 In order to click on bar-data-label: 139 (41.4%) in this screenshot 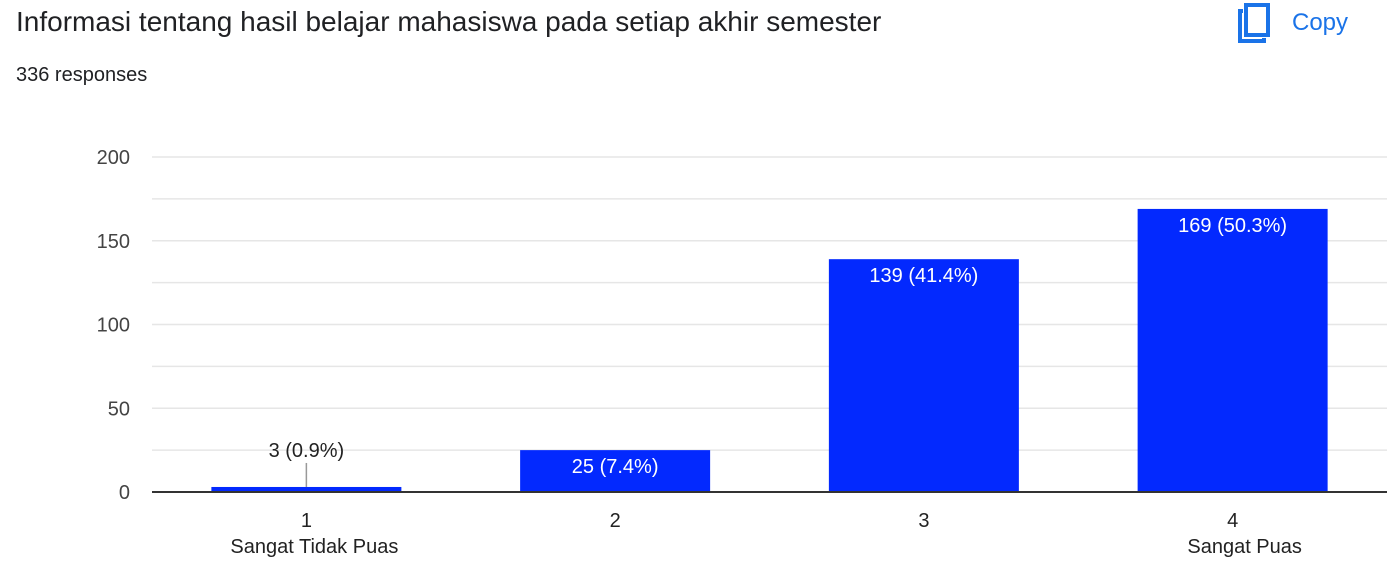, I will do `click(923, 276)`.